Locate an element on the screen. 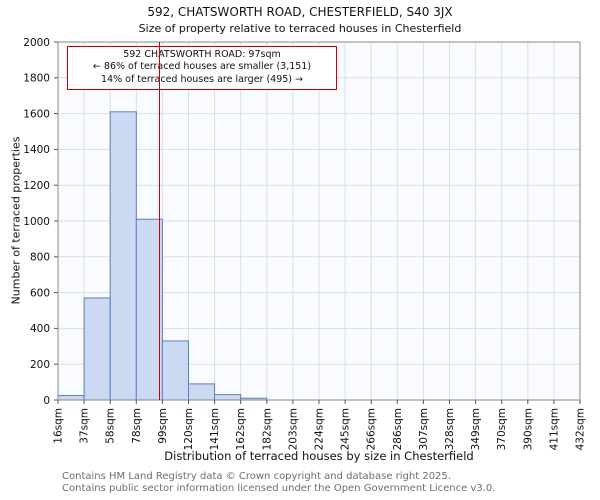  svg-text: 307sqm is located at coordinates (424, 429).